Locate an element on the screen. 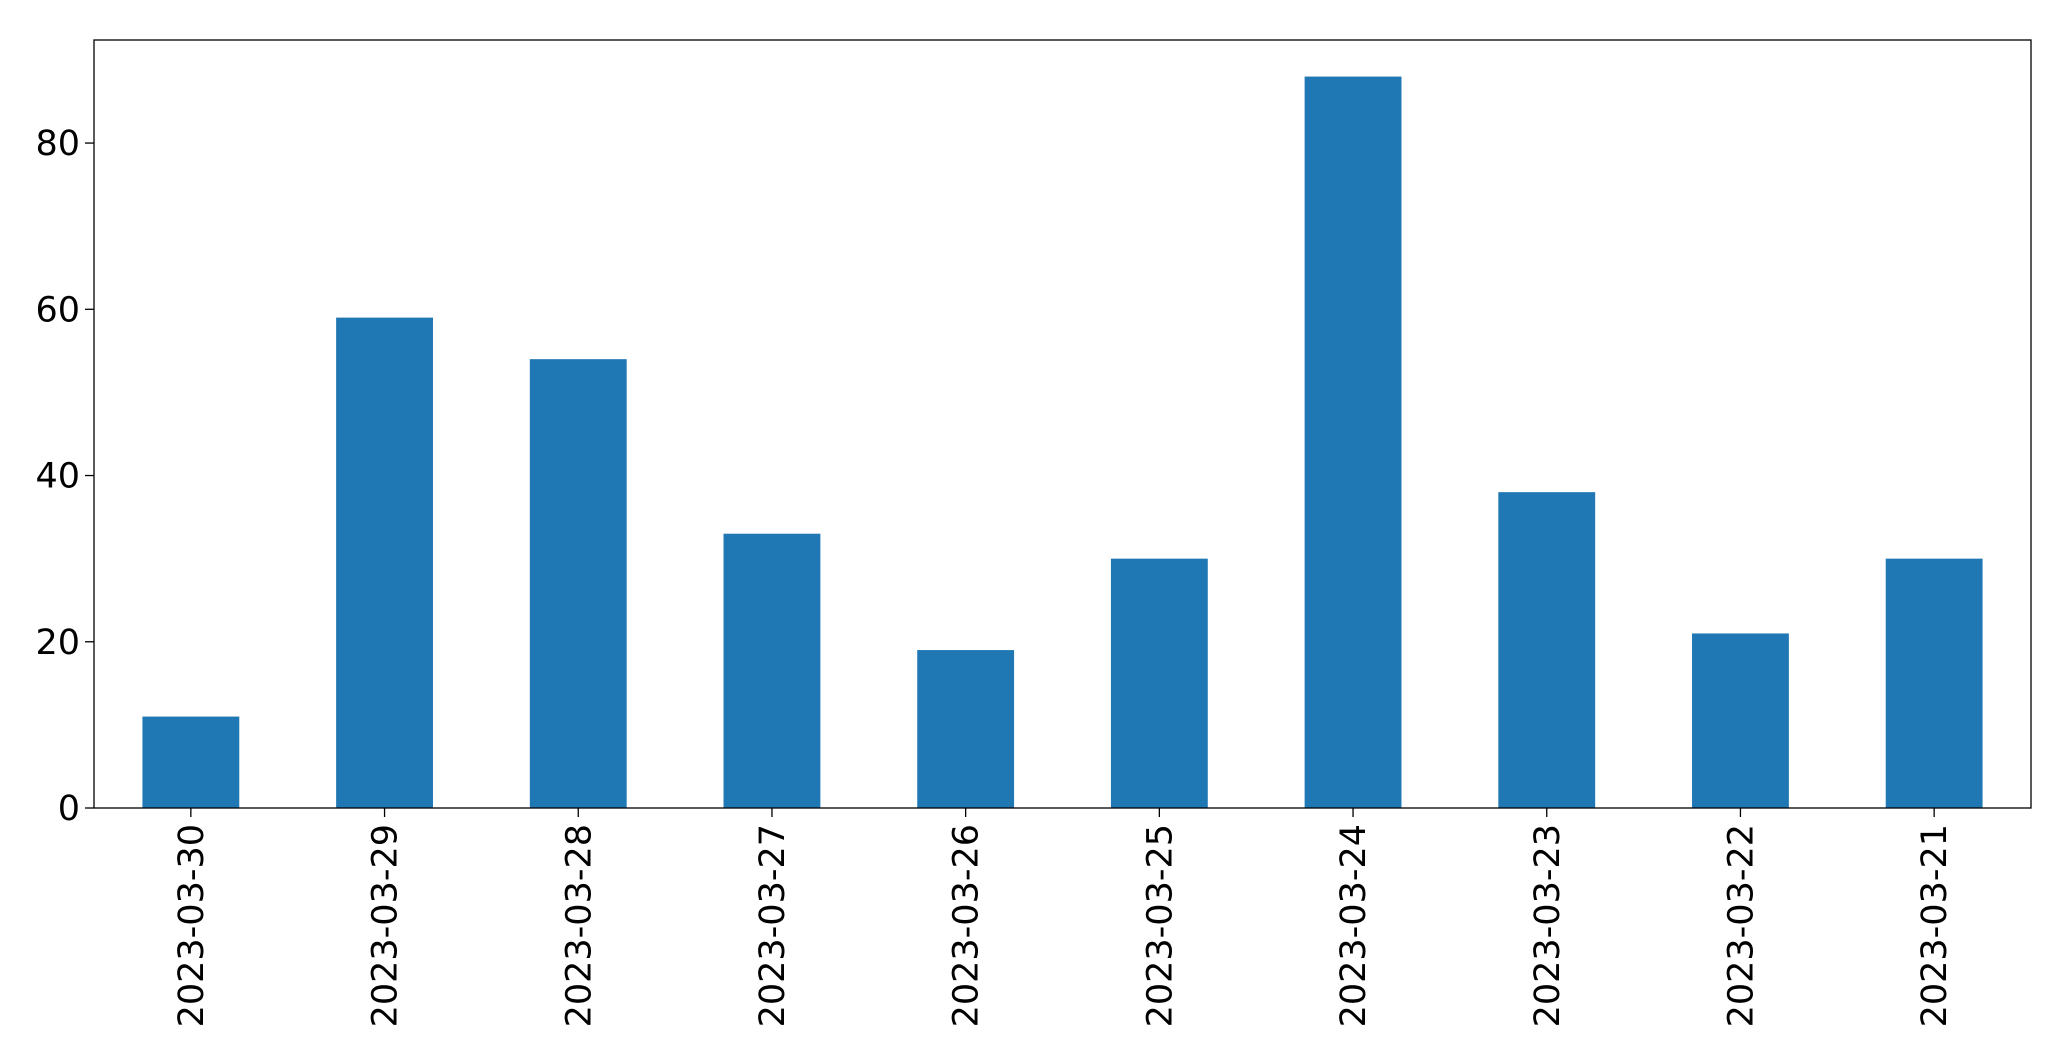  x-tick-label: 2023-03-30 is located at coordinates (192, 925).